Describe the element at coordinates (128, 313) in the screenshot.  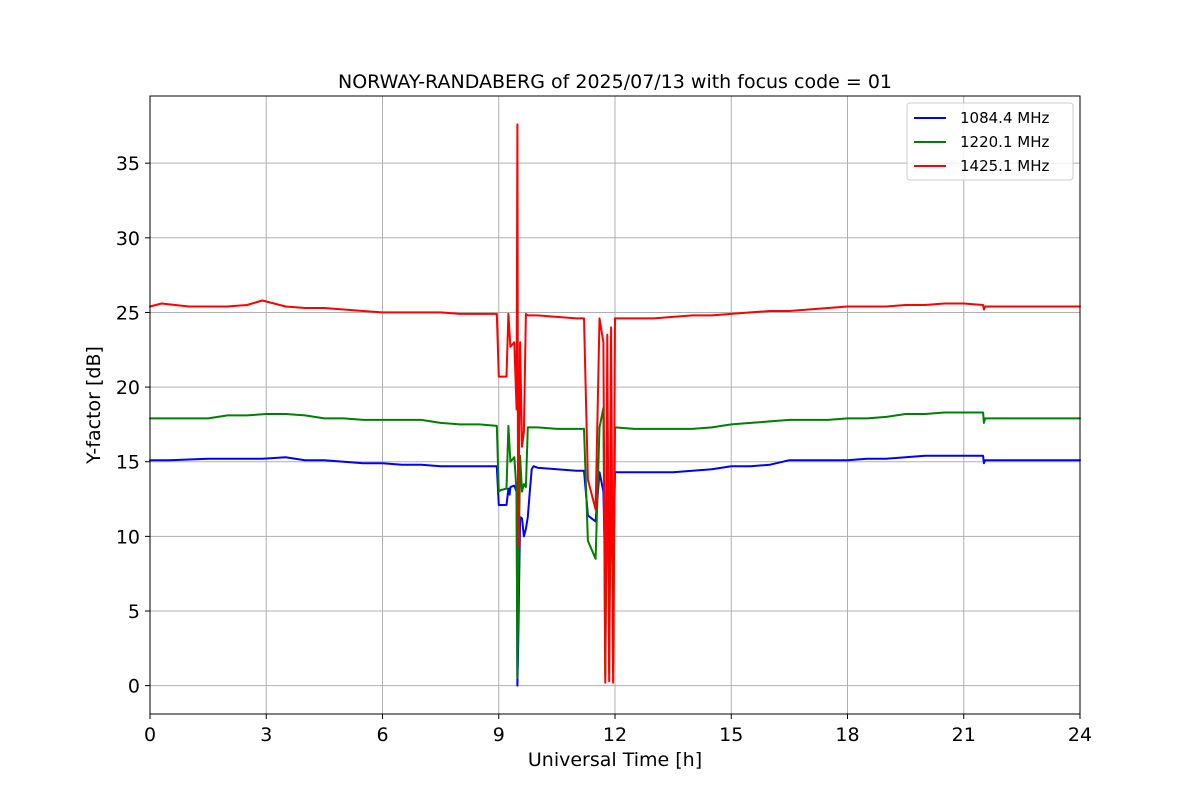
I see `y-tick-label: 25` at that location.